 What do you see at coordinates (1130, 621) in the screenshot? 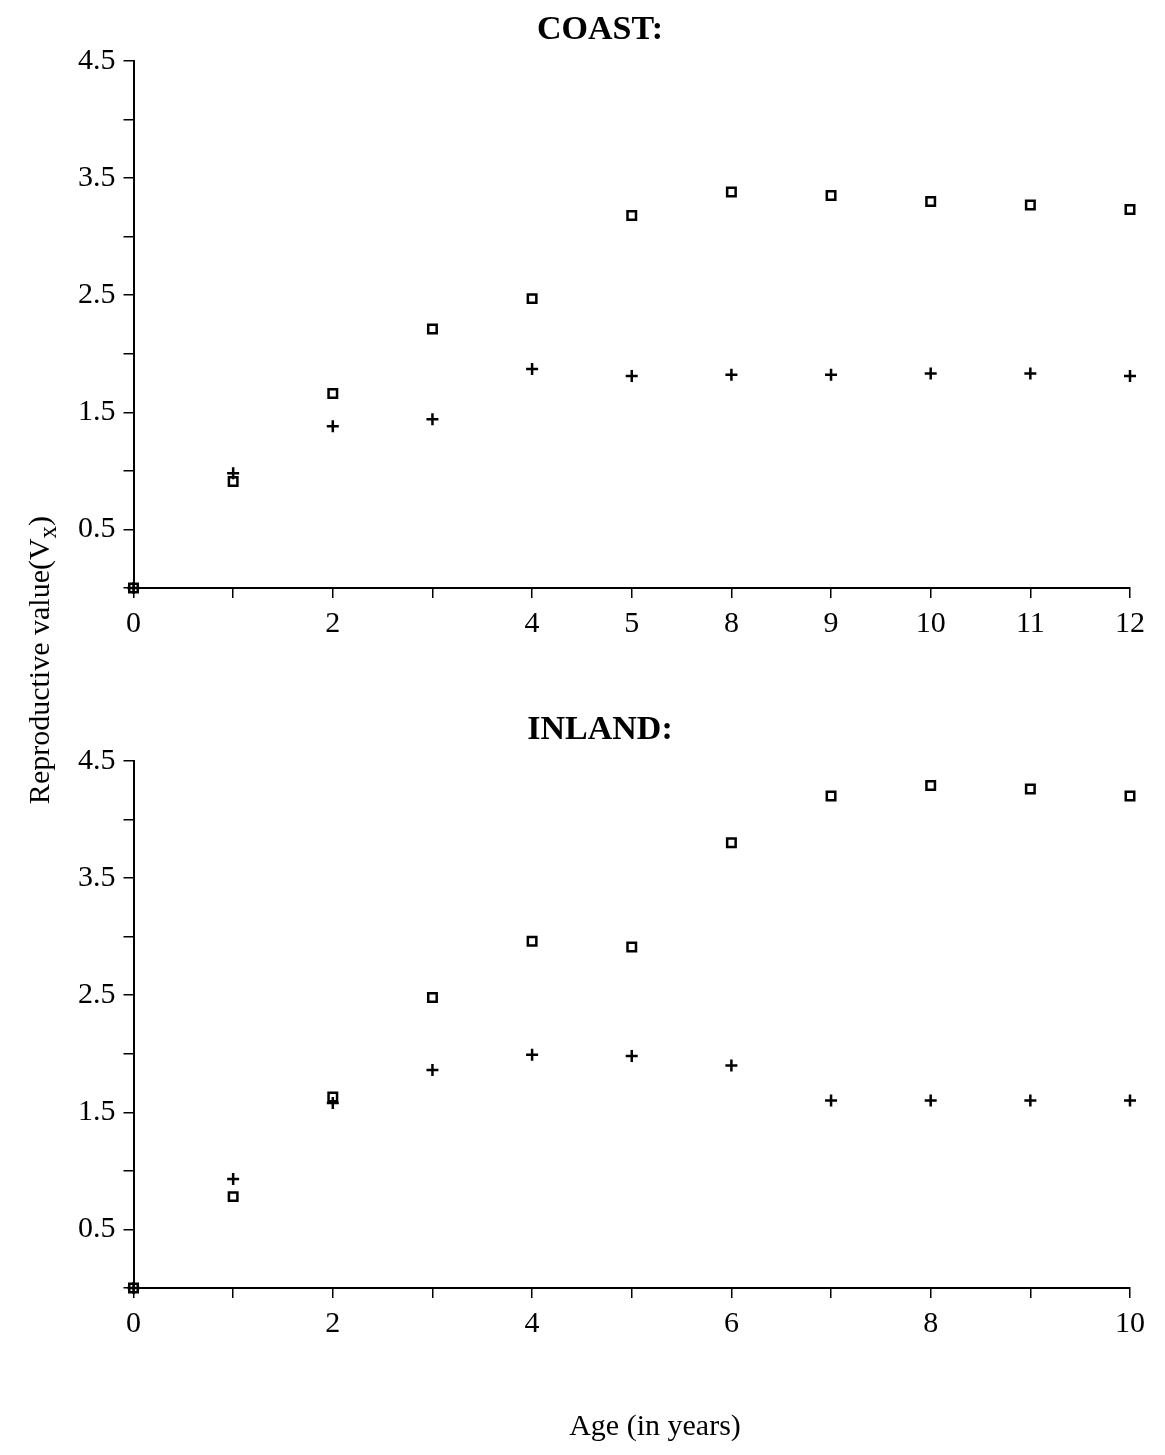
I see `x-tick-label: 12` at bounding box center [1130, 621].